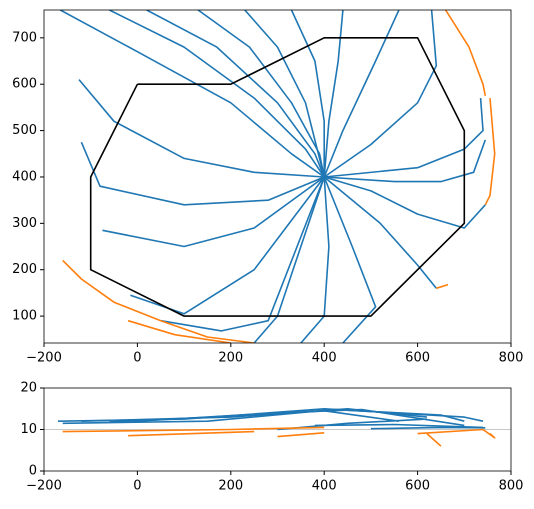 This screenshot has height=509, width=534. I want to click on y-tick-label: 200, so click(24, 269).